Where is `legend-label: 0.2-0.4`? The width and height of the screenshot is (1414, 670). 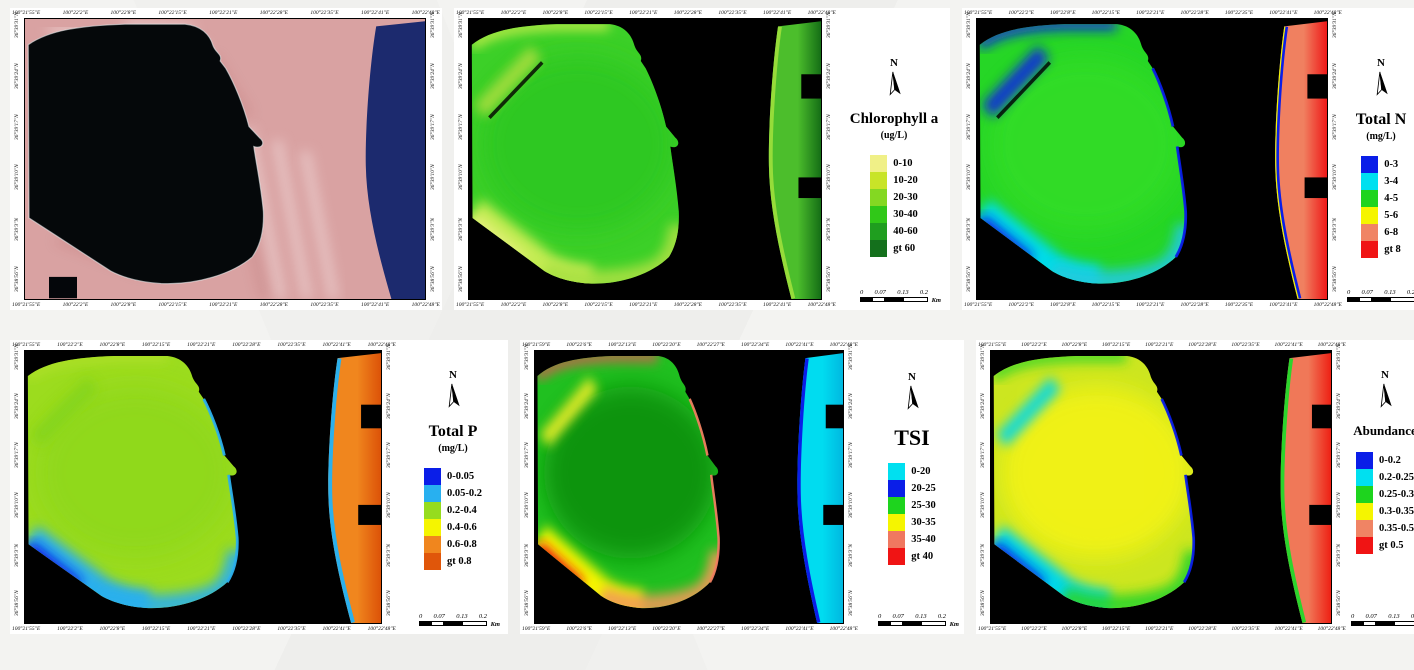
legend-label: 0.2-0.4 is located at coordinates (462, 510).